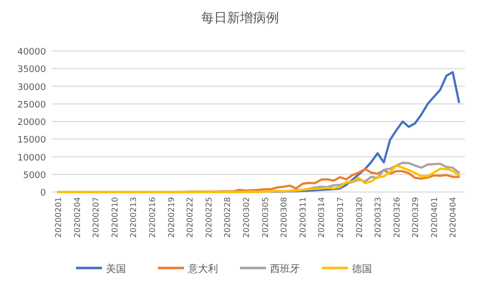  What do you see at coordinates (397, 217) in the screenshot?
I see `x-tick-label: 20200326` at bounding box center [397, 217].